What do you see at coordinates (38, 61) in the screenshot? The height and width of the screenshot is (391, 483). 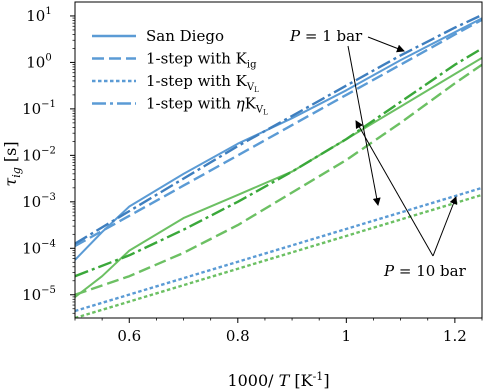 I see `y-tick-label: 10⁰` at bounding box center [38, 61].